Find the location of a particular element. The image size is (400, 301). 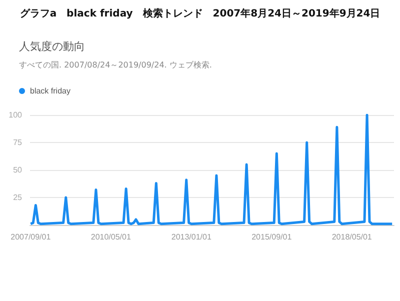

y-tick-label: 25 is located at coordinates (18, 197).